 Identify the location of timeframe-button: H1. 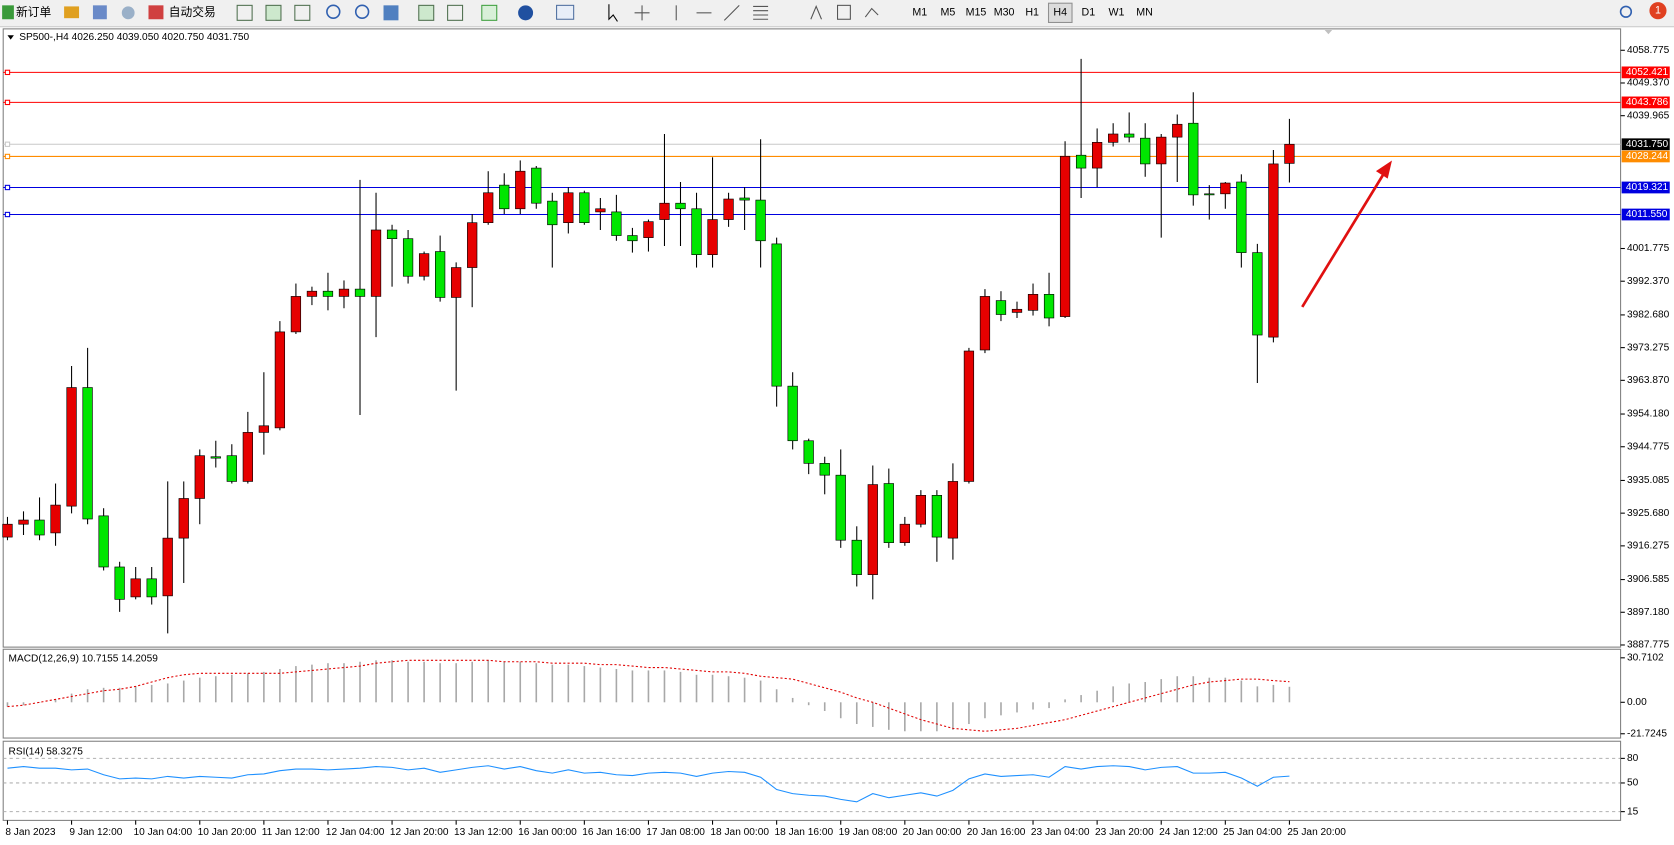
(1032, 13).